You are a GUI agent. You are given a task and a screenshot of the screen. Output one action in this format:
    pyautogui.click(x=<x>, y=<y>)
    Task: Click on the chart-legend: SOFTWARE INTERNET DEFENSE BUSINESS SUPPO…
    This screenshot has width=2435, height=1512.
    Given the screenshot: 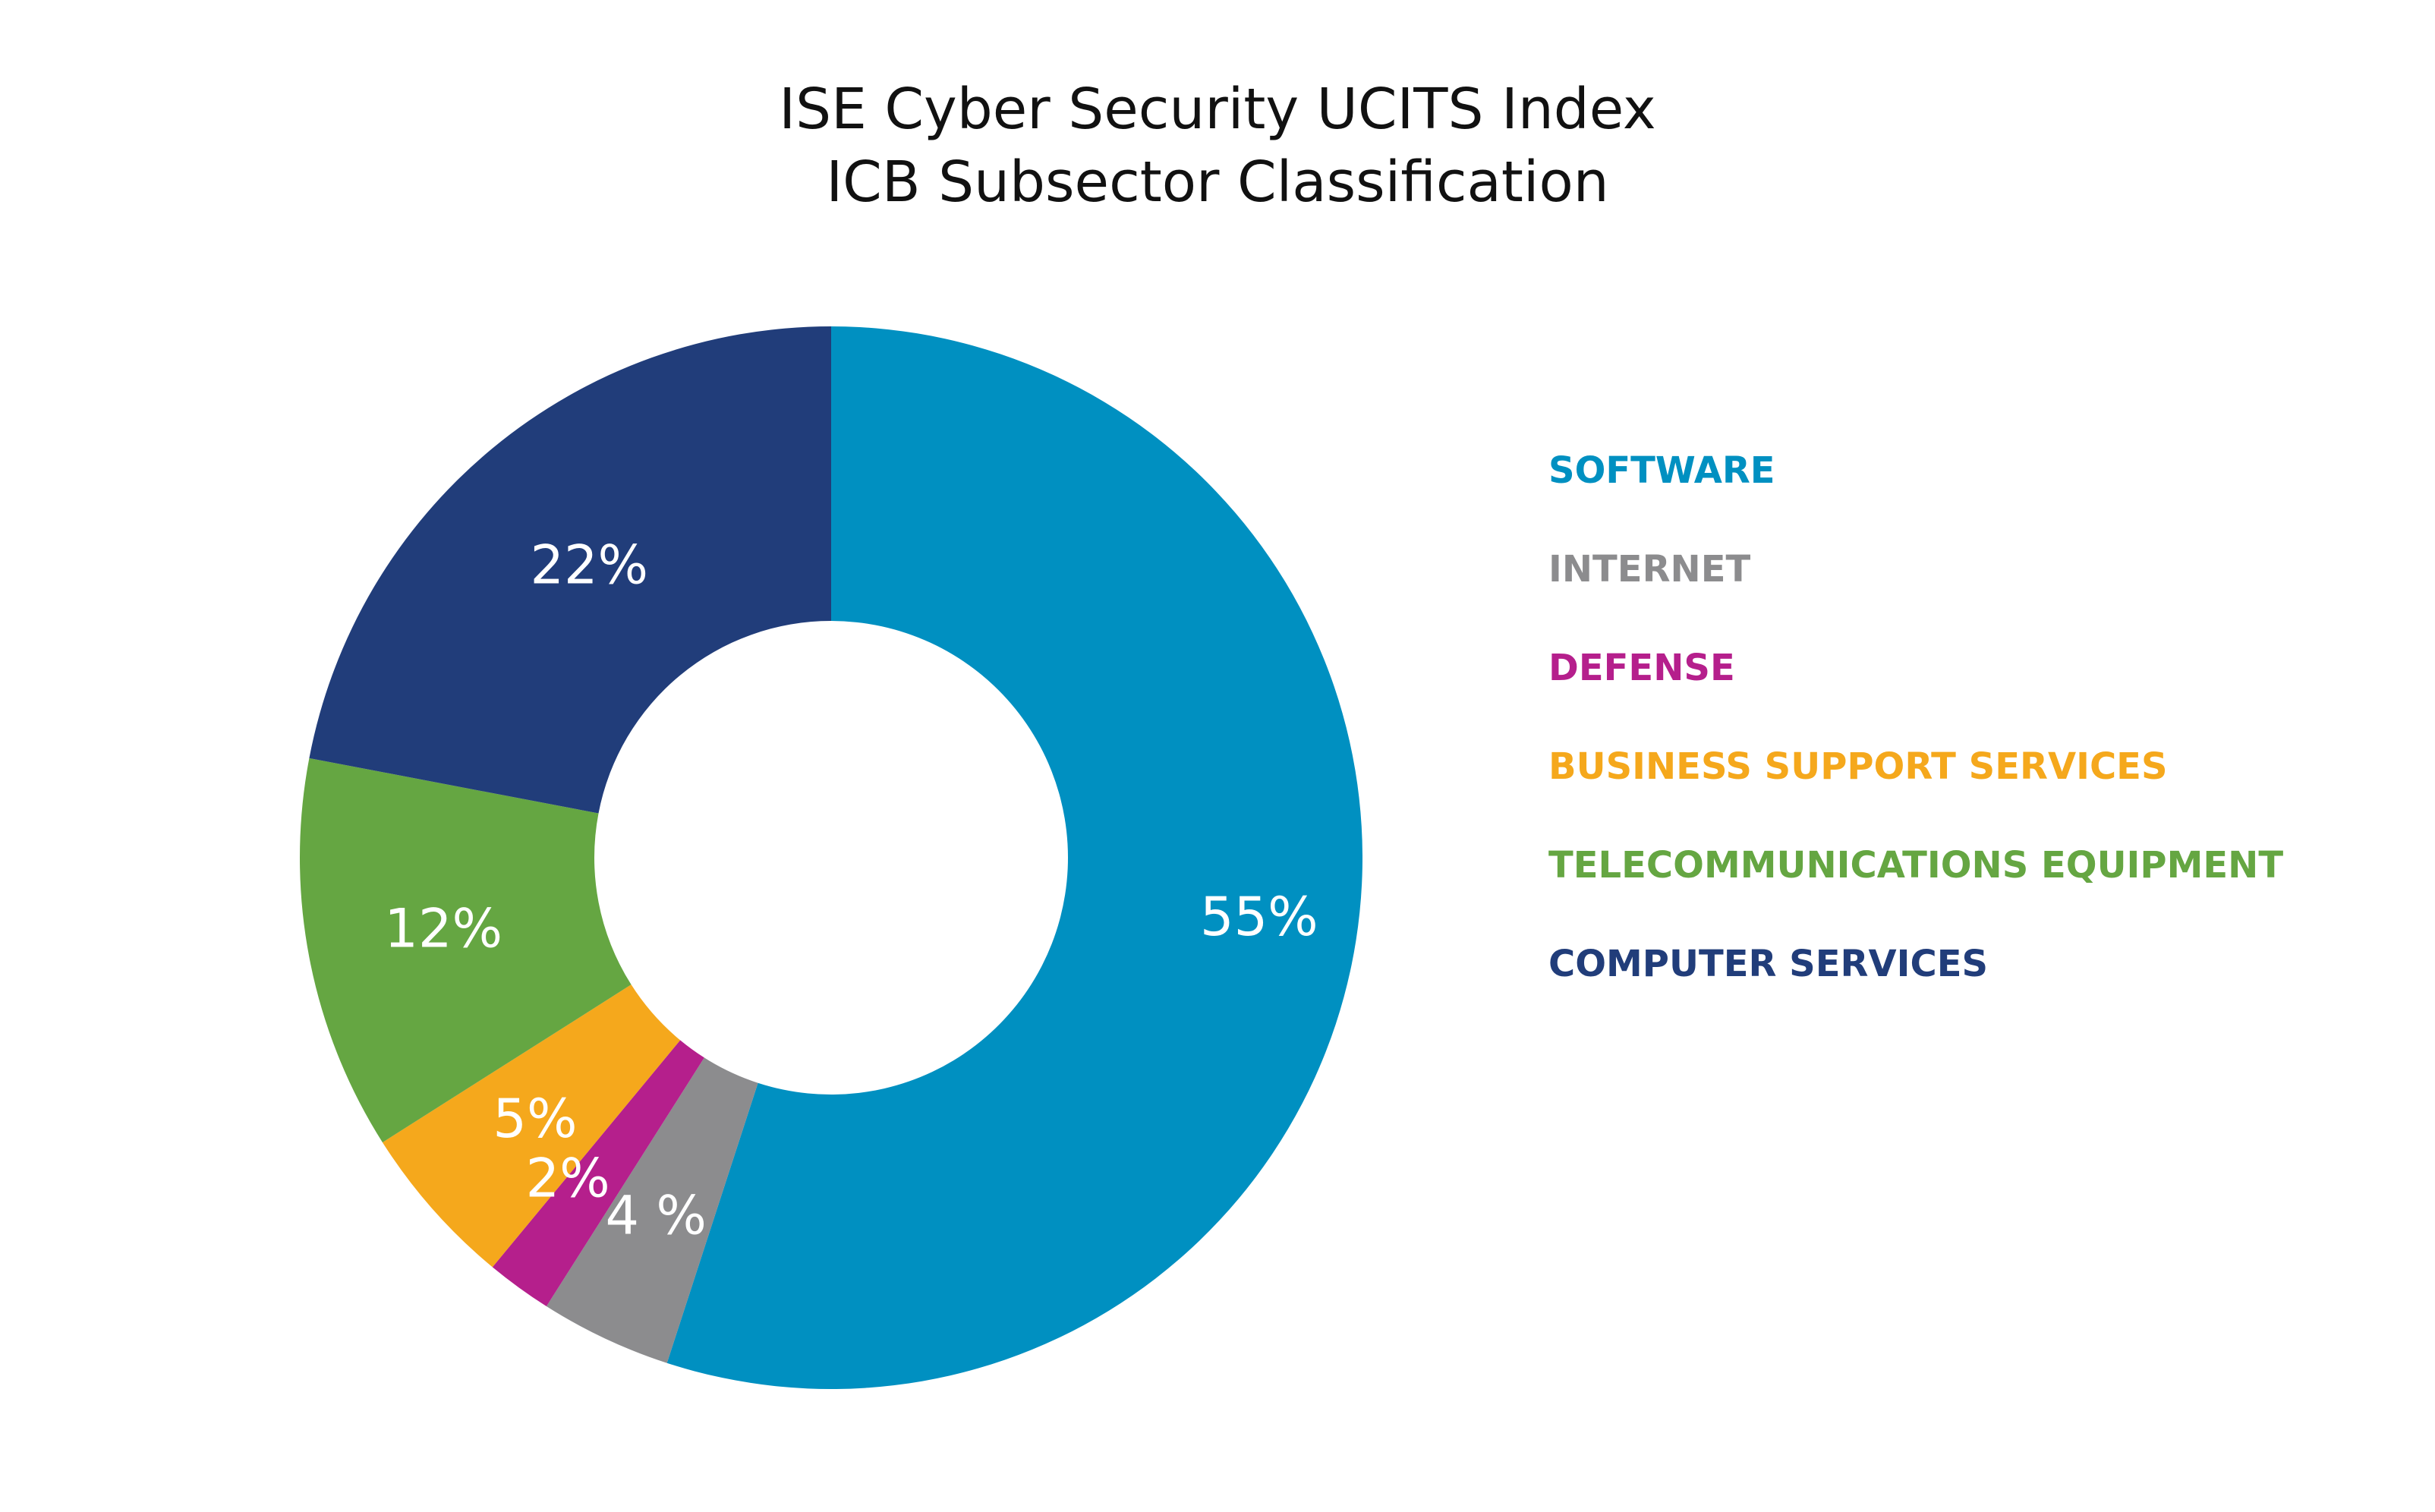 What is the action you would take?
    pyautogui.click(x=1915, y=744)
    